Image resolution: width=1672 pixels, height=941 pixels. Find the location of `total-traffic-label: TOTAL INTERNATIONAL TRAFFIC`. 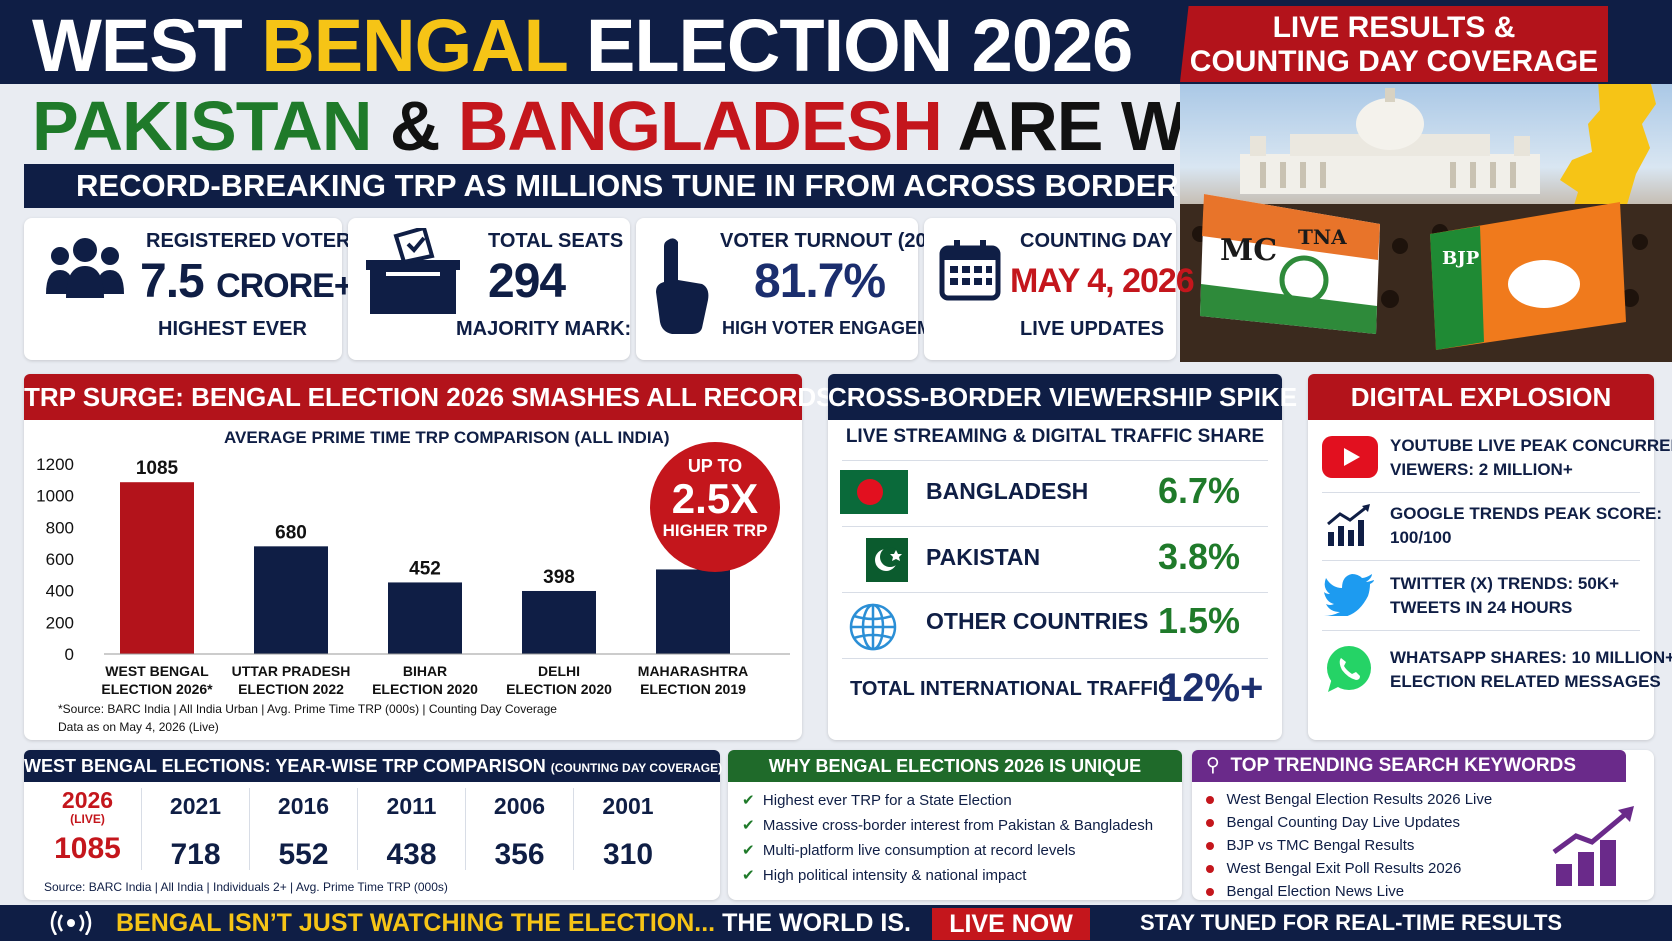

total-traffic-label: TOTAL INTERNATIONAL TRAFFIC is located at coordinates (1011, 689).